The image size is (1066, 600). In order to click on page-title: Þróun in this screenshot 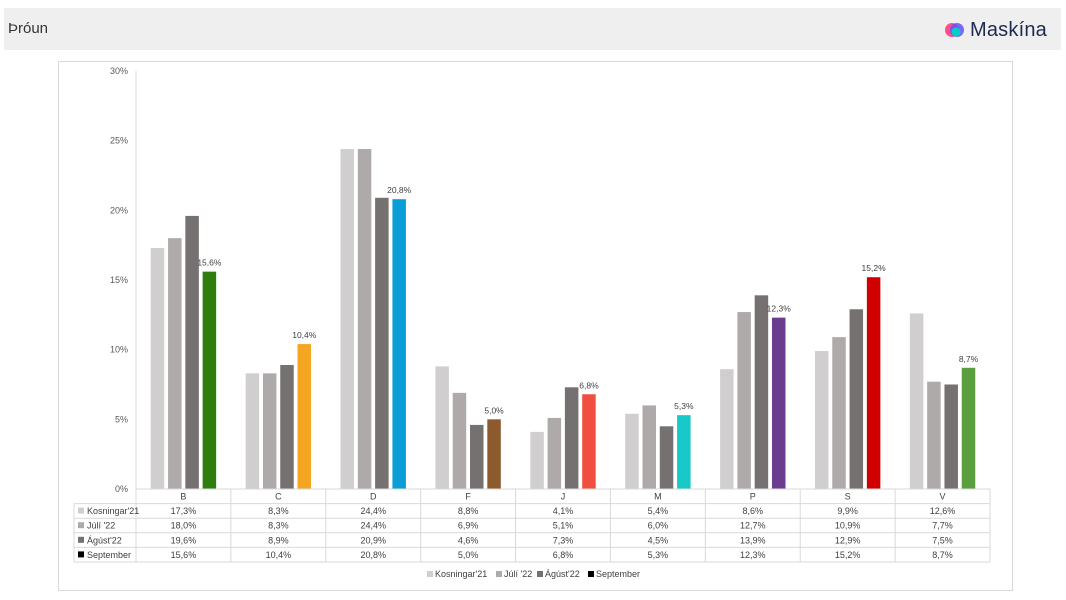, I will do `click(28, 28)`.